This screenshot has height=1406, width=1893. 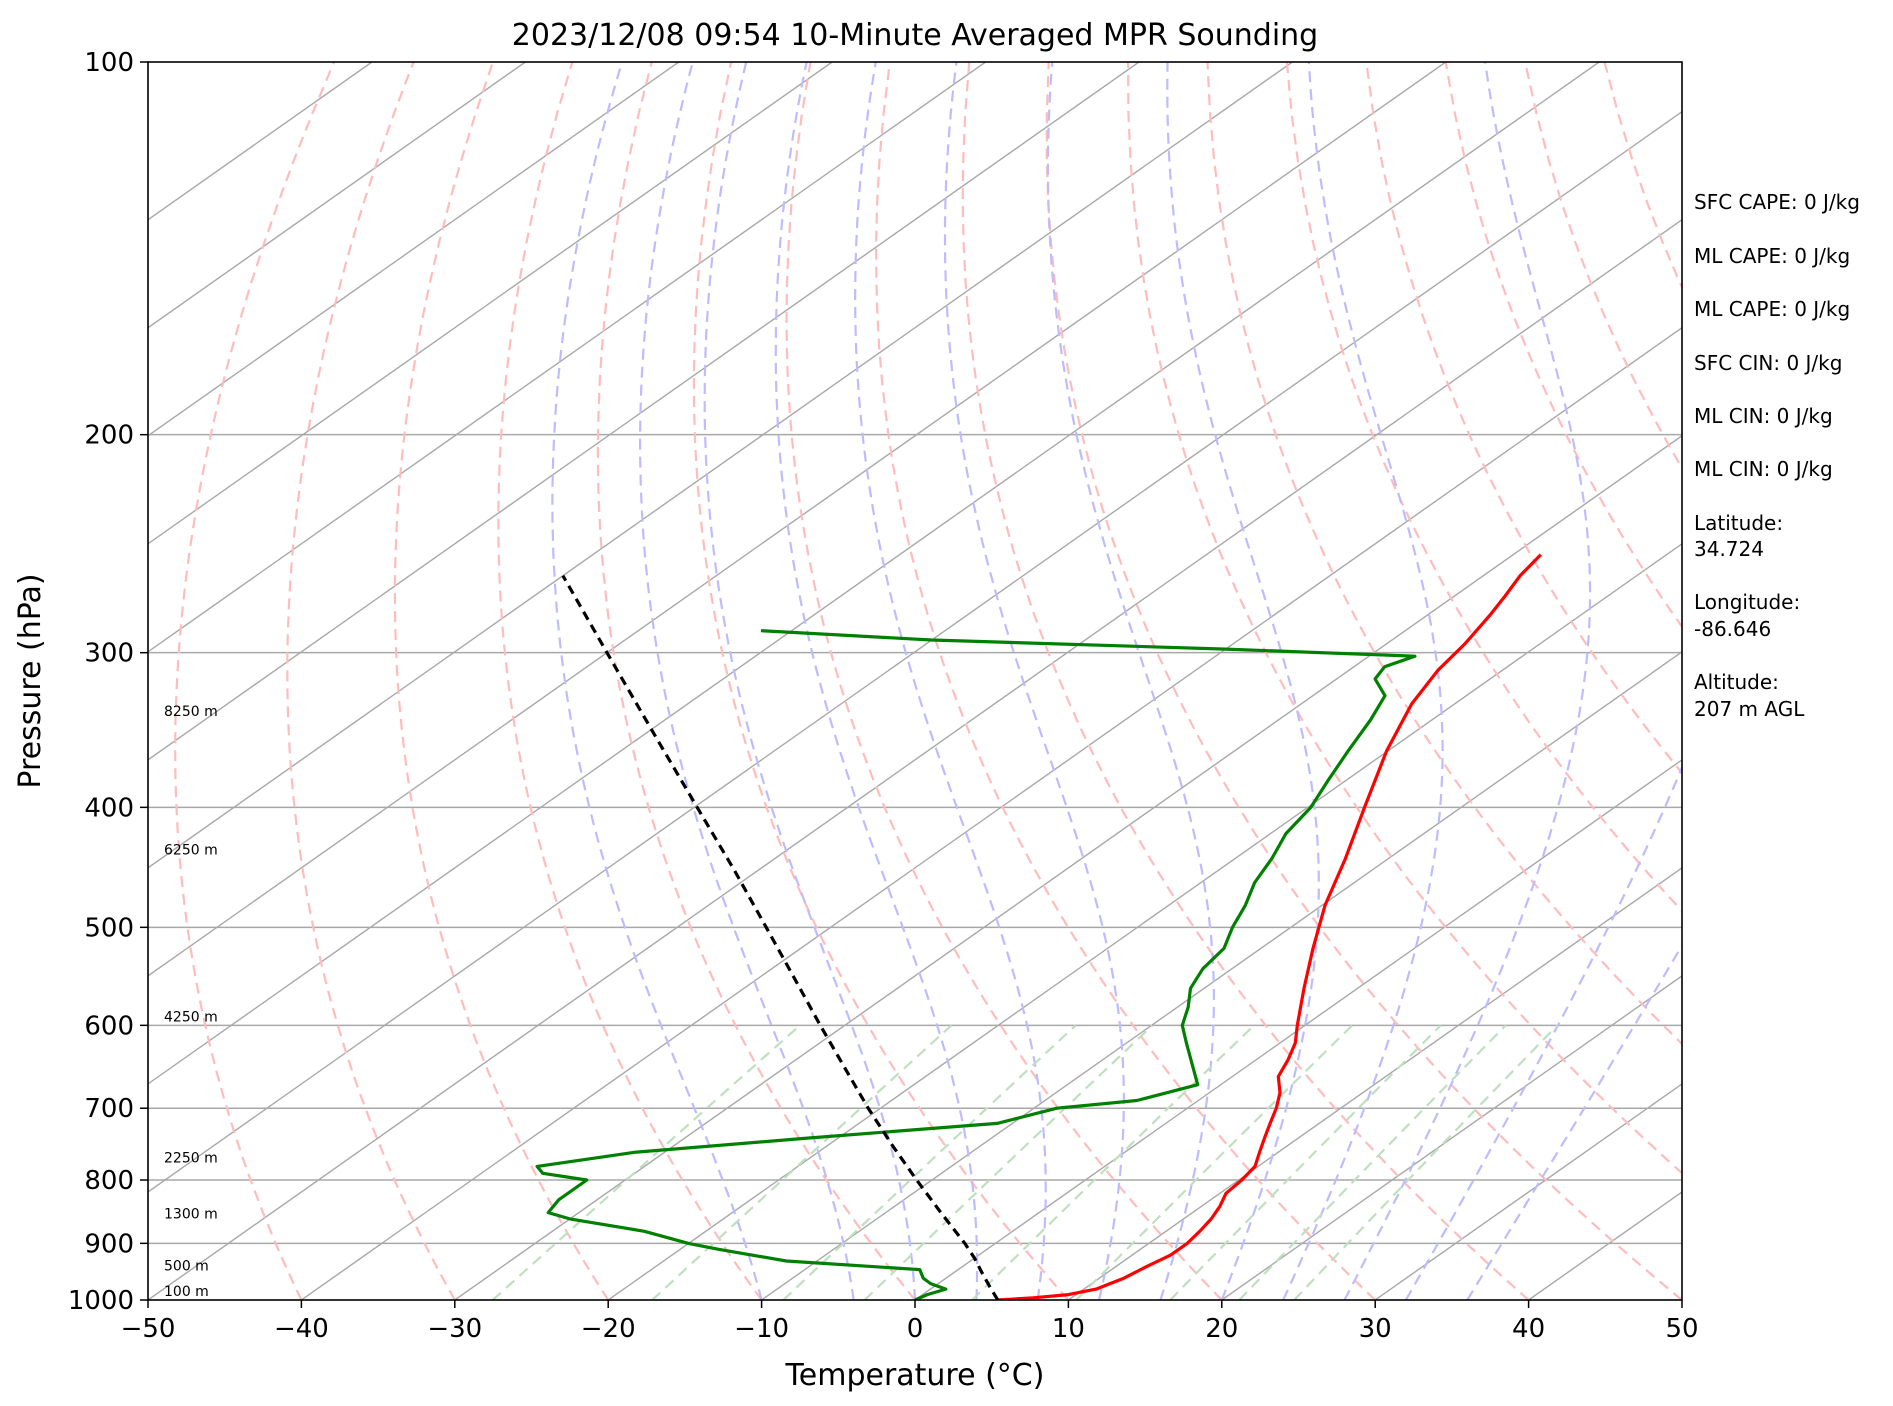 What do you see at coordinates (915, 1329) in the screenshot?
I see `x-tick-label: 0` at bounding box center [915, 1329].